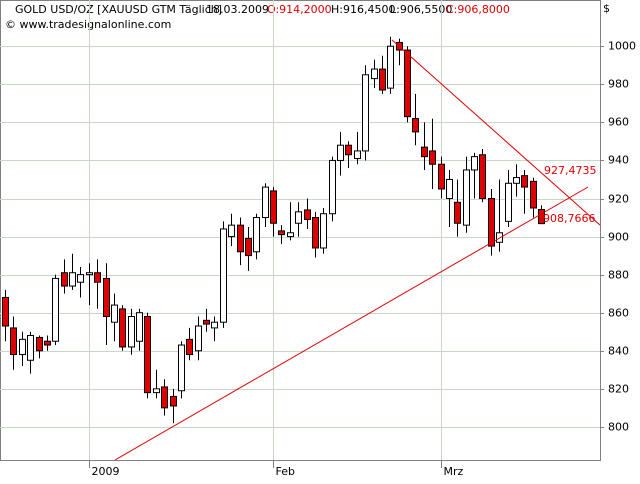  Describe the element at coordinates (454, 471) in the screenshot. I see `x-tick-label: Mrz` at that location.